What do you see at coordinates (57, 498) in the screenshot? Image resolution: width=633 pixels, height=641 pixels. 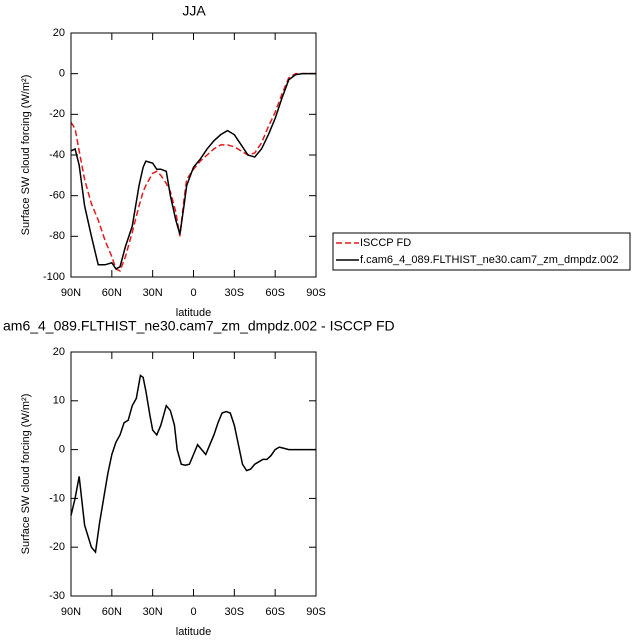 I see `y-tick-label: -10` at bounding box center [57, 498].